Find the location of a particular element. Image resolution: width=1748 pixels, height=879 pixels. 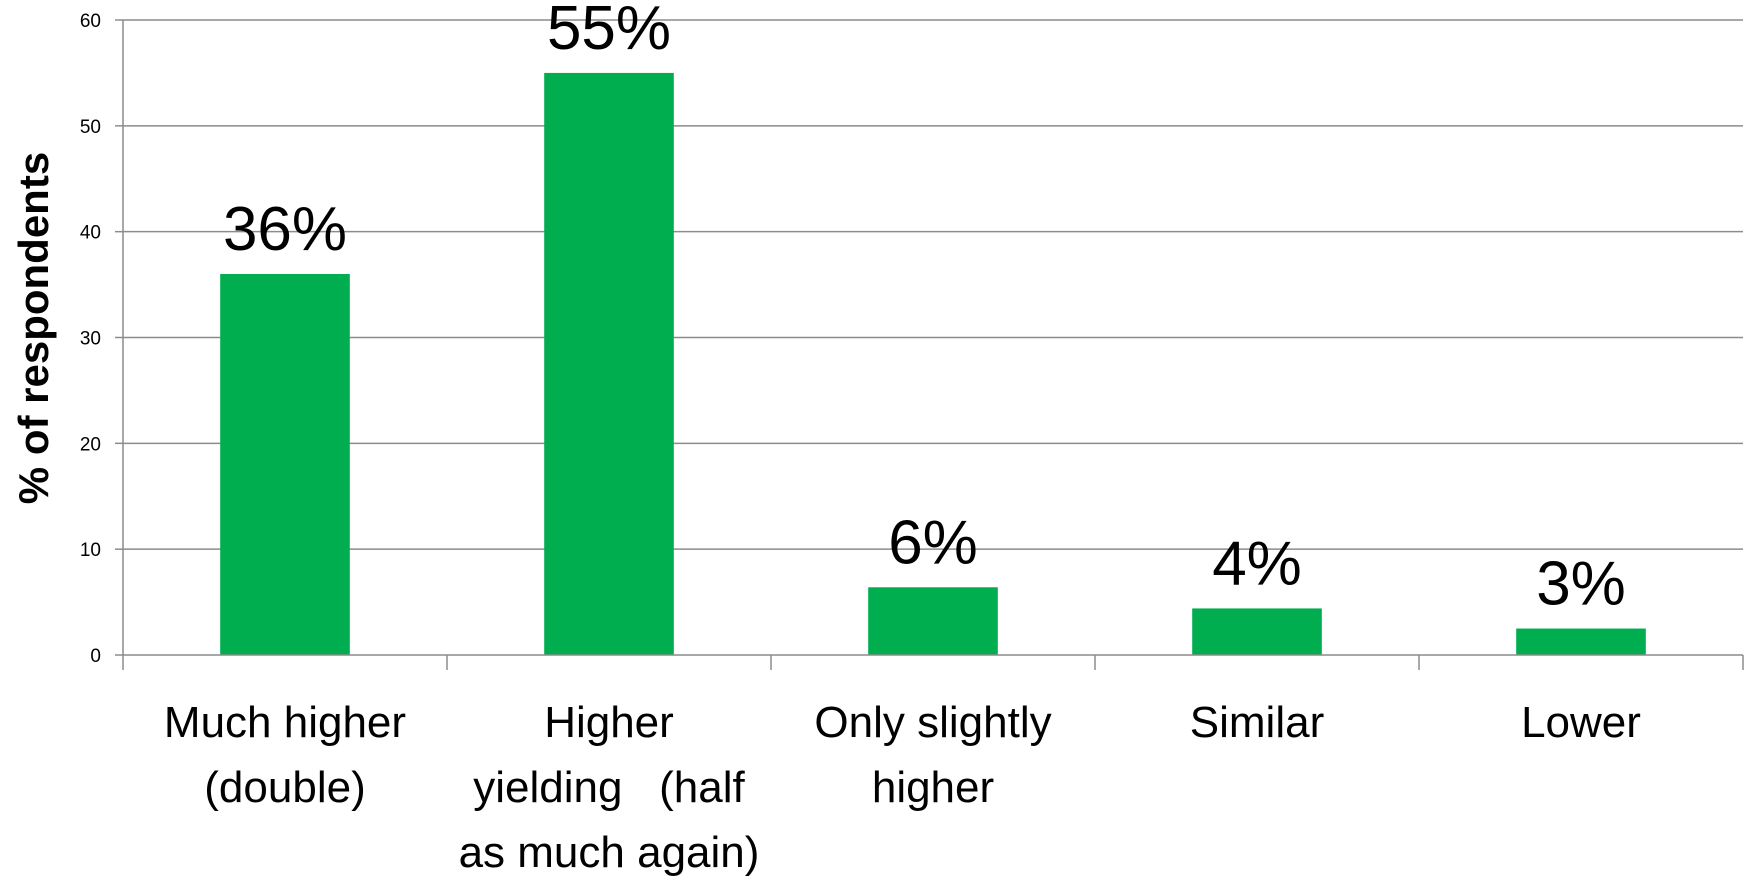

x-category-label: Similar is located at coordinates (1257, 722).